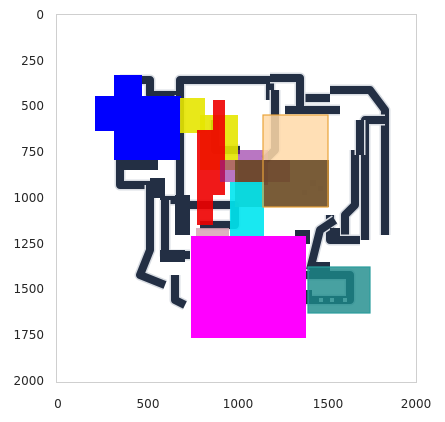 This screenshot has height=422, width=445. I want to click on x-tick-label: 2000, so click(416, 404).